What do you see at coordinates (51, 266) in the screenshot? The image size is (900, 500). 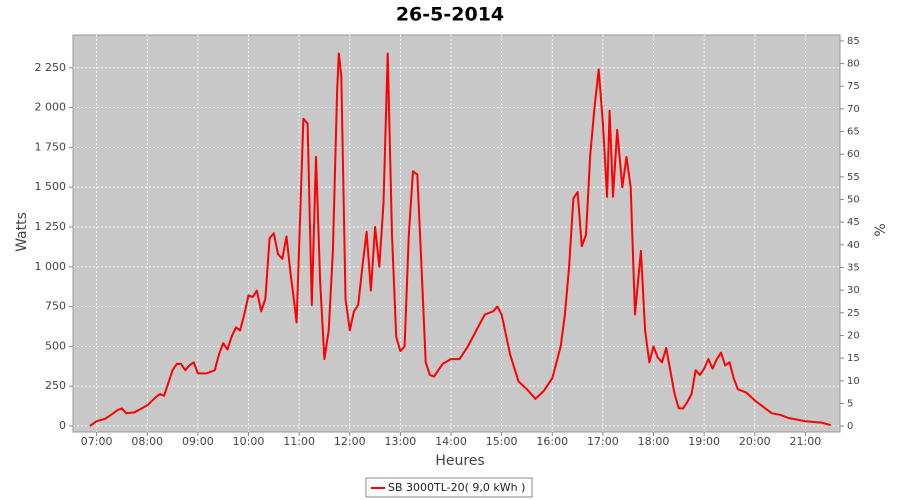 I see `y-tick-label: 1 000` at bounding box center [51, 266].